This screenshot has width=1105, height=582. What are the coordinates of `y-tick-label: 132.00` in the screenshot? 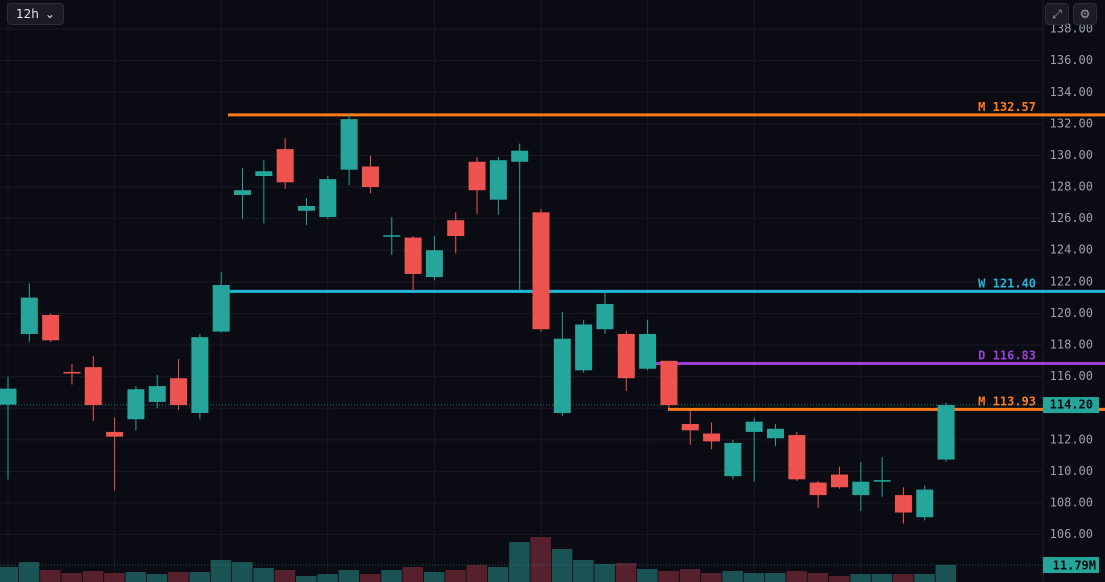 It's located at (1071, 123).